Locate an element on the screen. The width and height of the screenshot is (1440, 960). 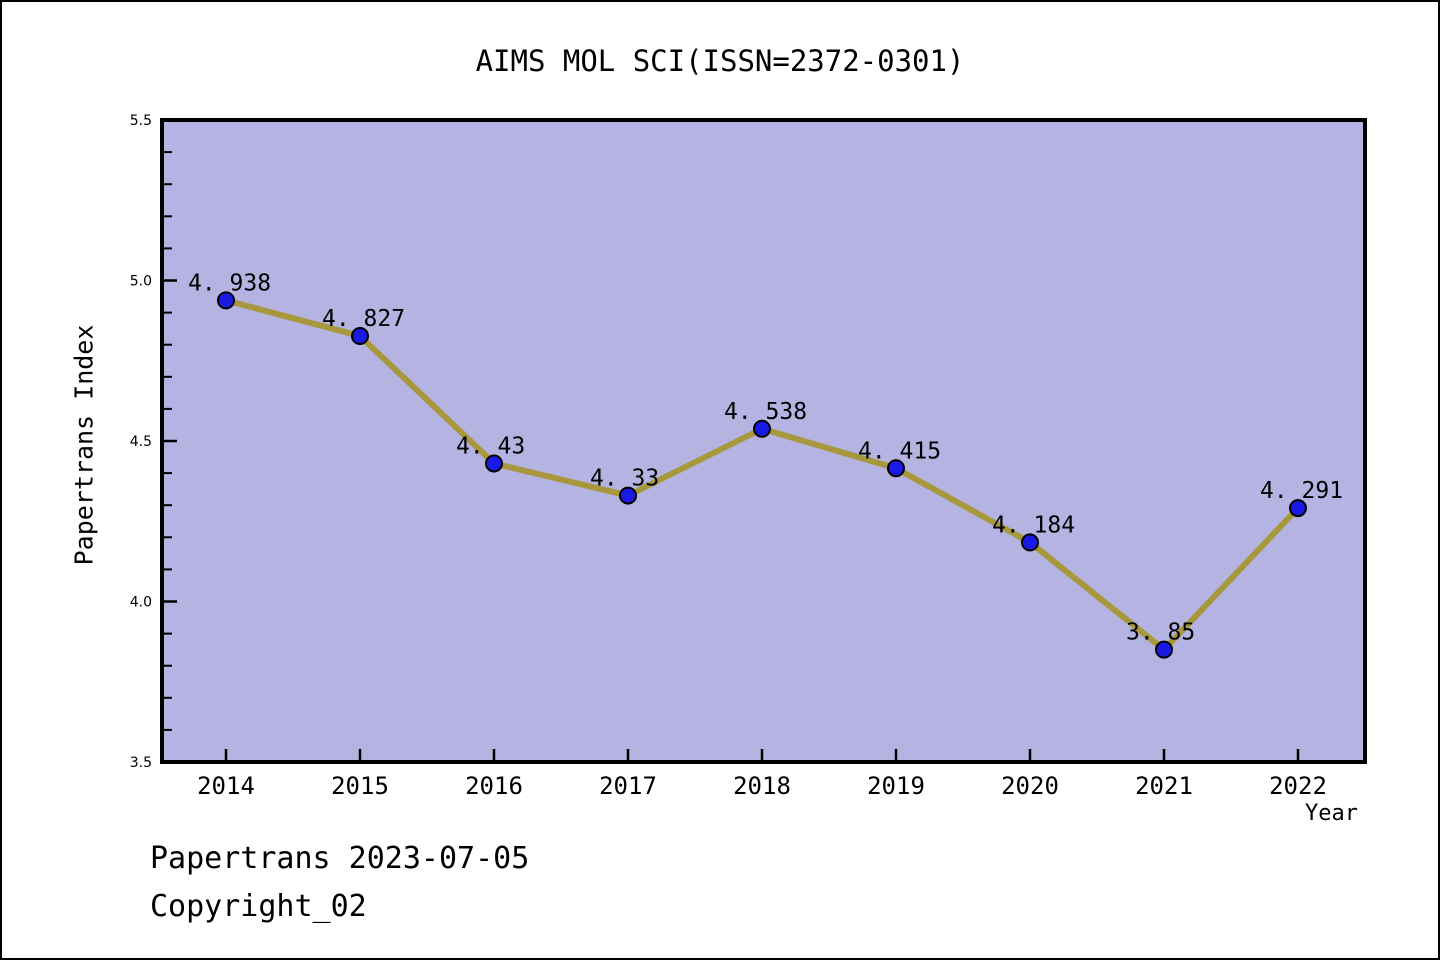
y-tick-label: 4.0 is located at coordinates (141, 603).